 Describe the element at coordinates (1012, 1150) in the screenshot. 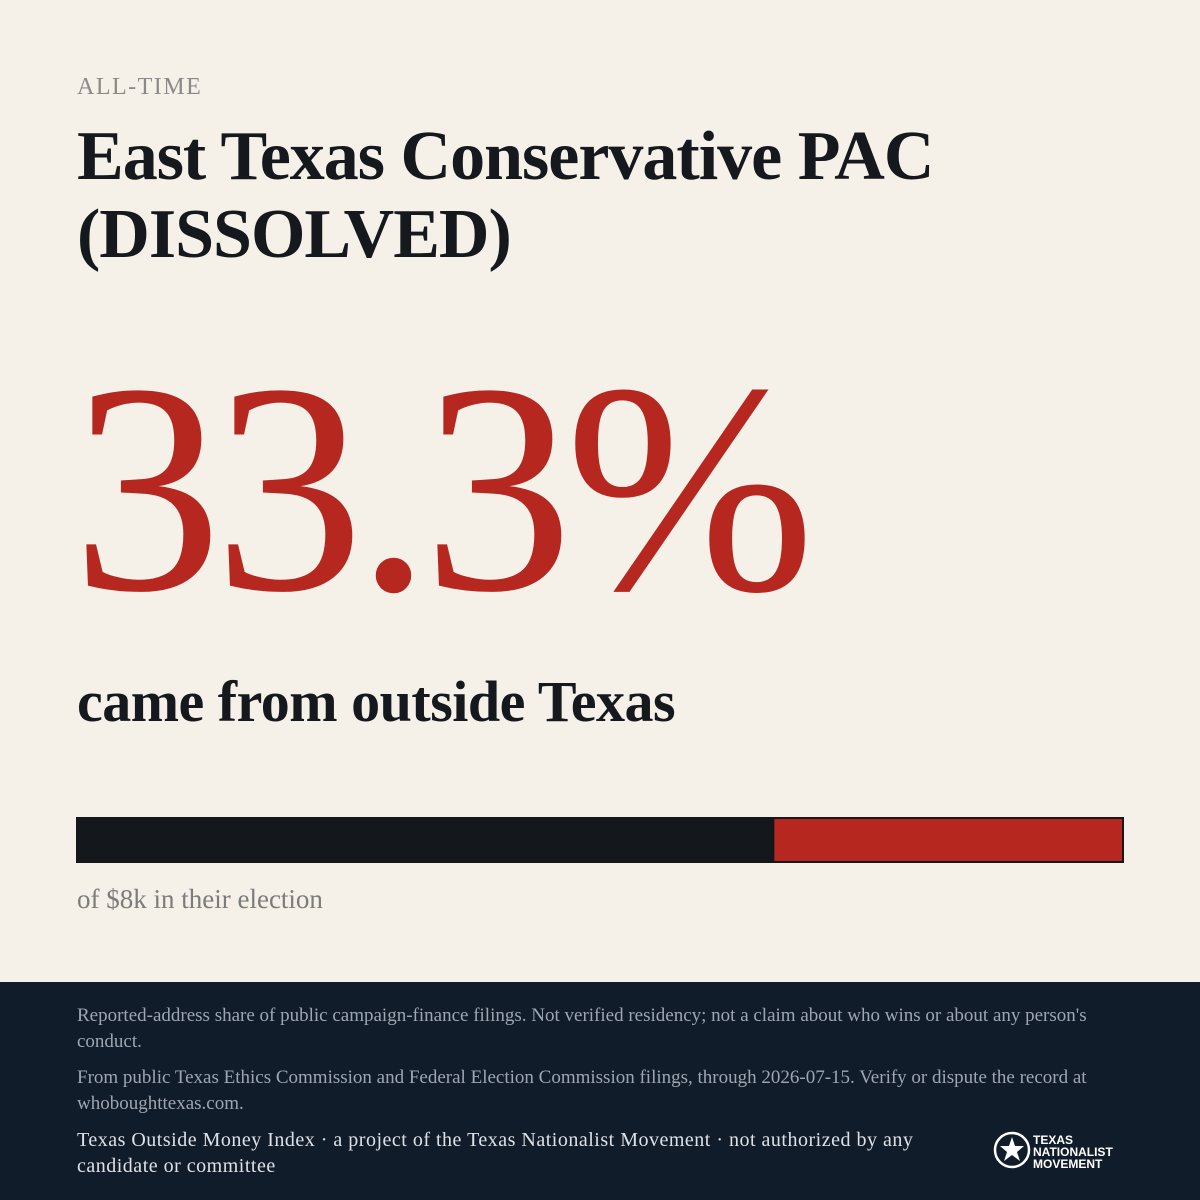

I see `logo-emblem` at that location.